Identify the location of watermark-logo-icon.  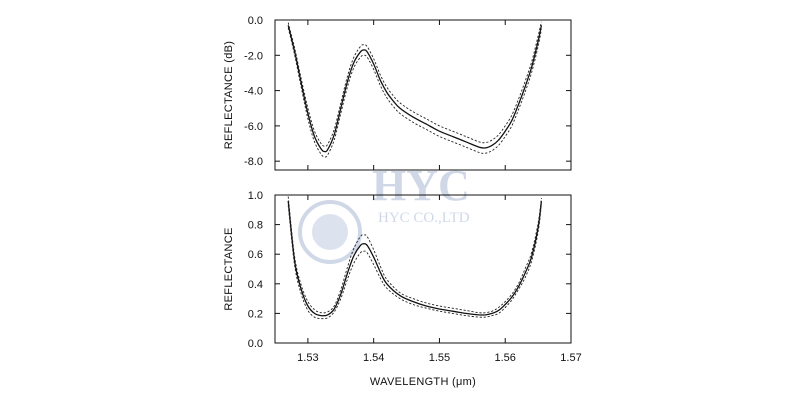
(330, 232).